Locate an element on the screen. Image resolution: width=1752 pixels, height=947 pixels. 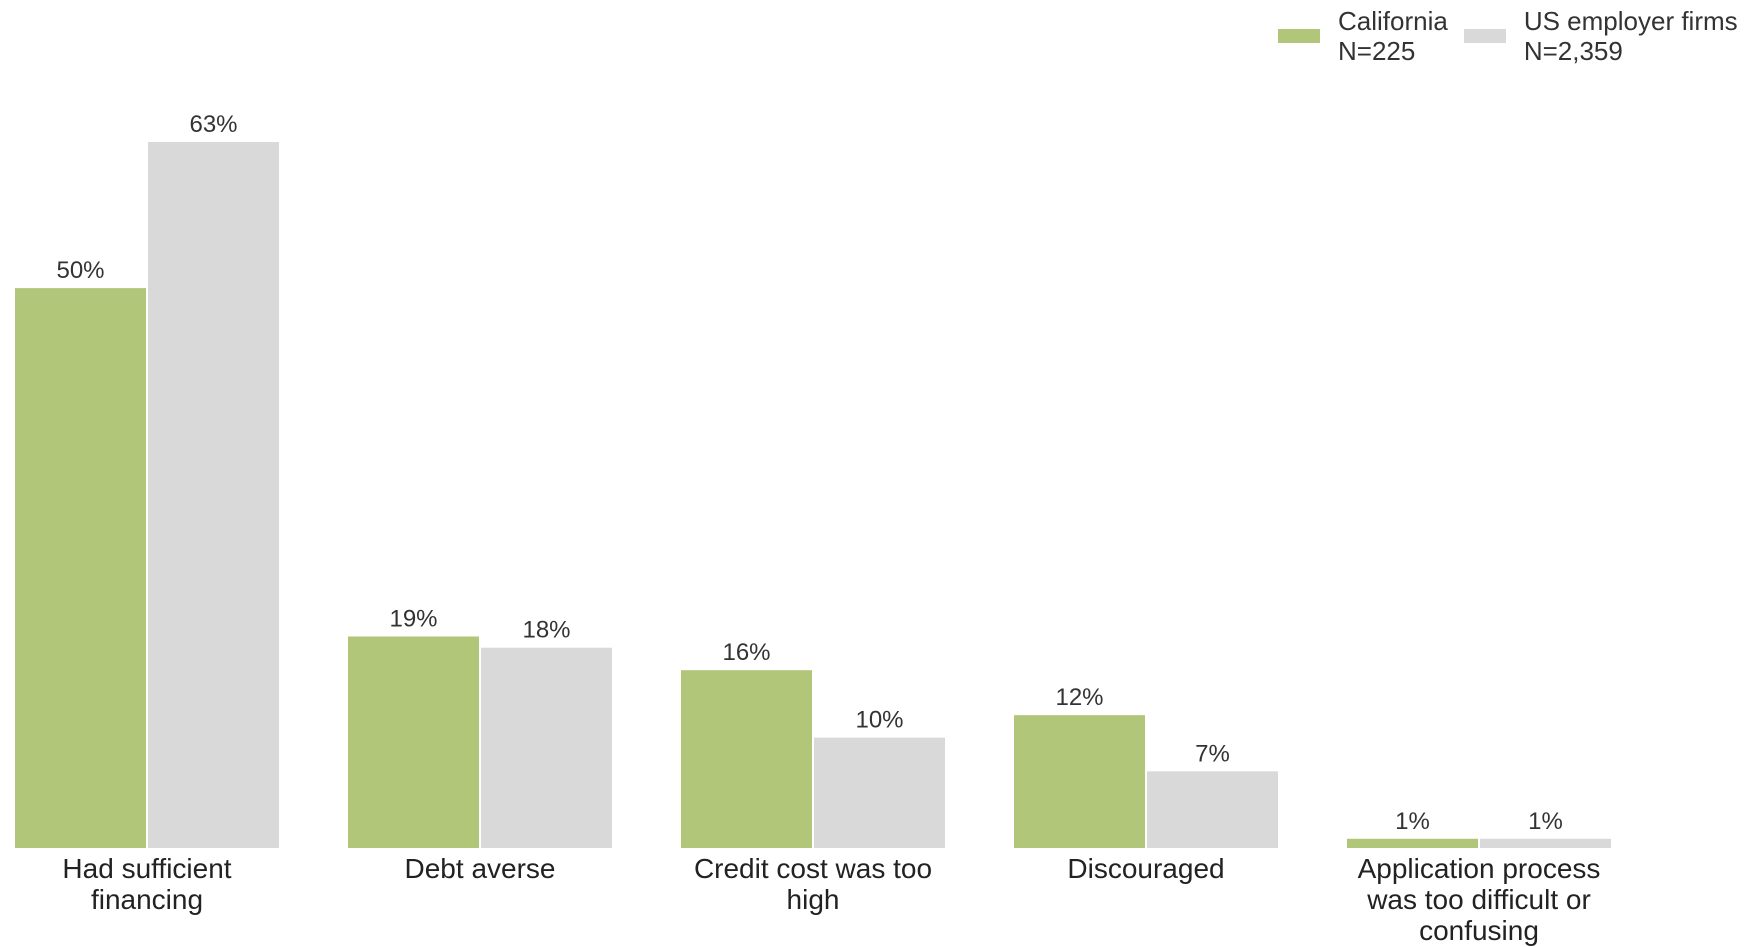
data-label: 7% is located at coordinates (1212, 753).